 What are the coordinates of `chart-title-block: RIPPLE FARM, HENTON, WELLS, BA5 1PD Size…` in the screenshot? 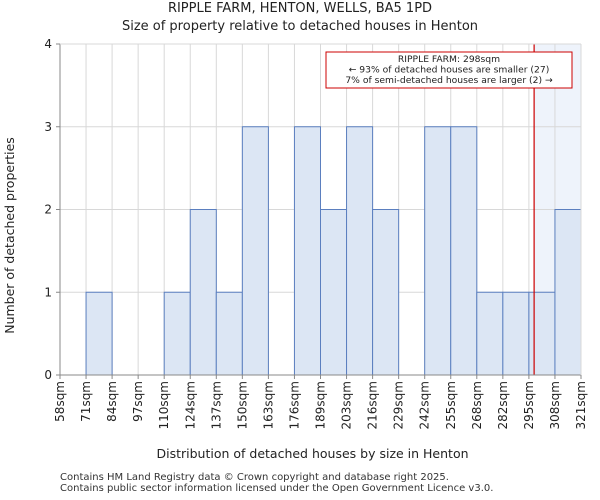 It's located at (300, 18).